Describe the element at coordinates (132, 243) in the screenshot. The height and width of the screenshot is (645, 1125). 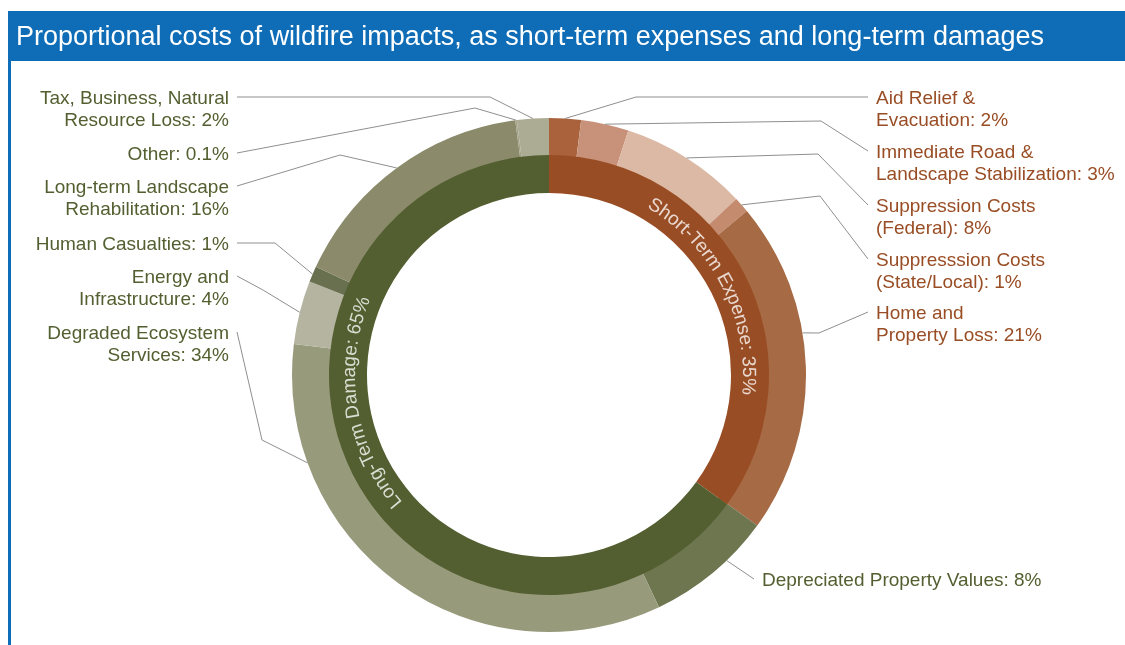
I see `slice-label: Human Casualties: 1%` at that location.